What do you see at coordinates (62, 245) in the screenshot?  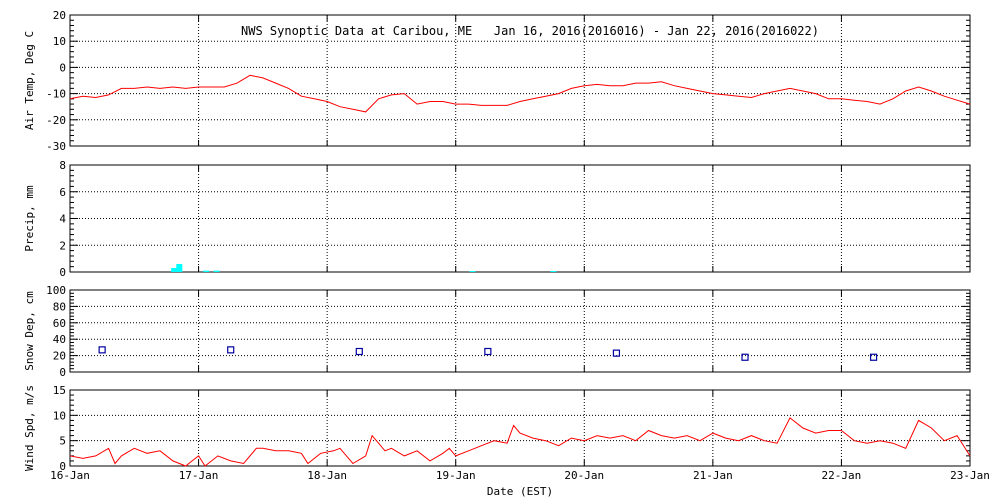 I see `y-tick-label: 2` at bounding box center [62, 245].